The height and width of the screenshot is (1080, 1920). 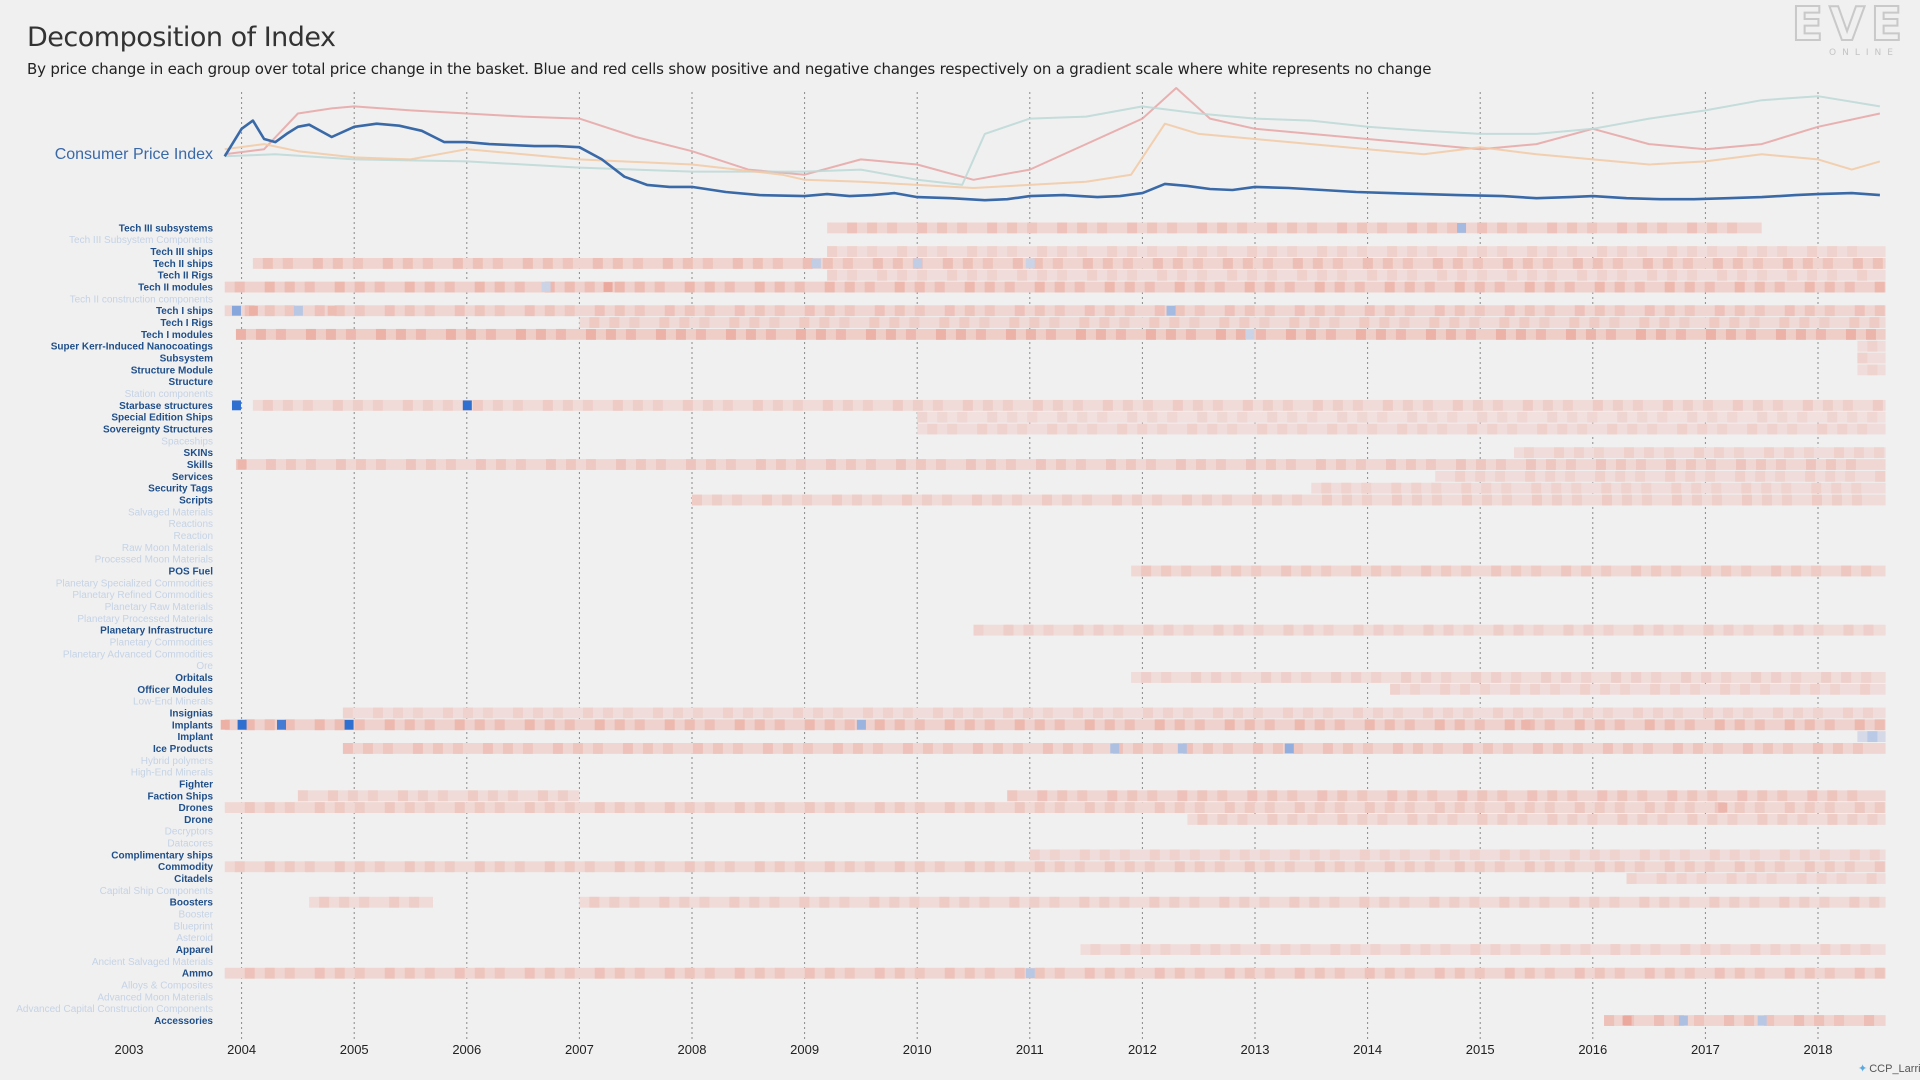 What do you see at coordinates (196, 808) in the screenshot?
I see `row-label-drones: Drones` at bounding box center [196, 808].